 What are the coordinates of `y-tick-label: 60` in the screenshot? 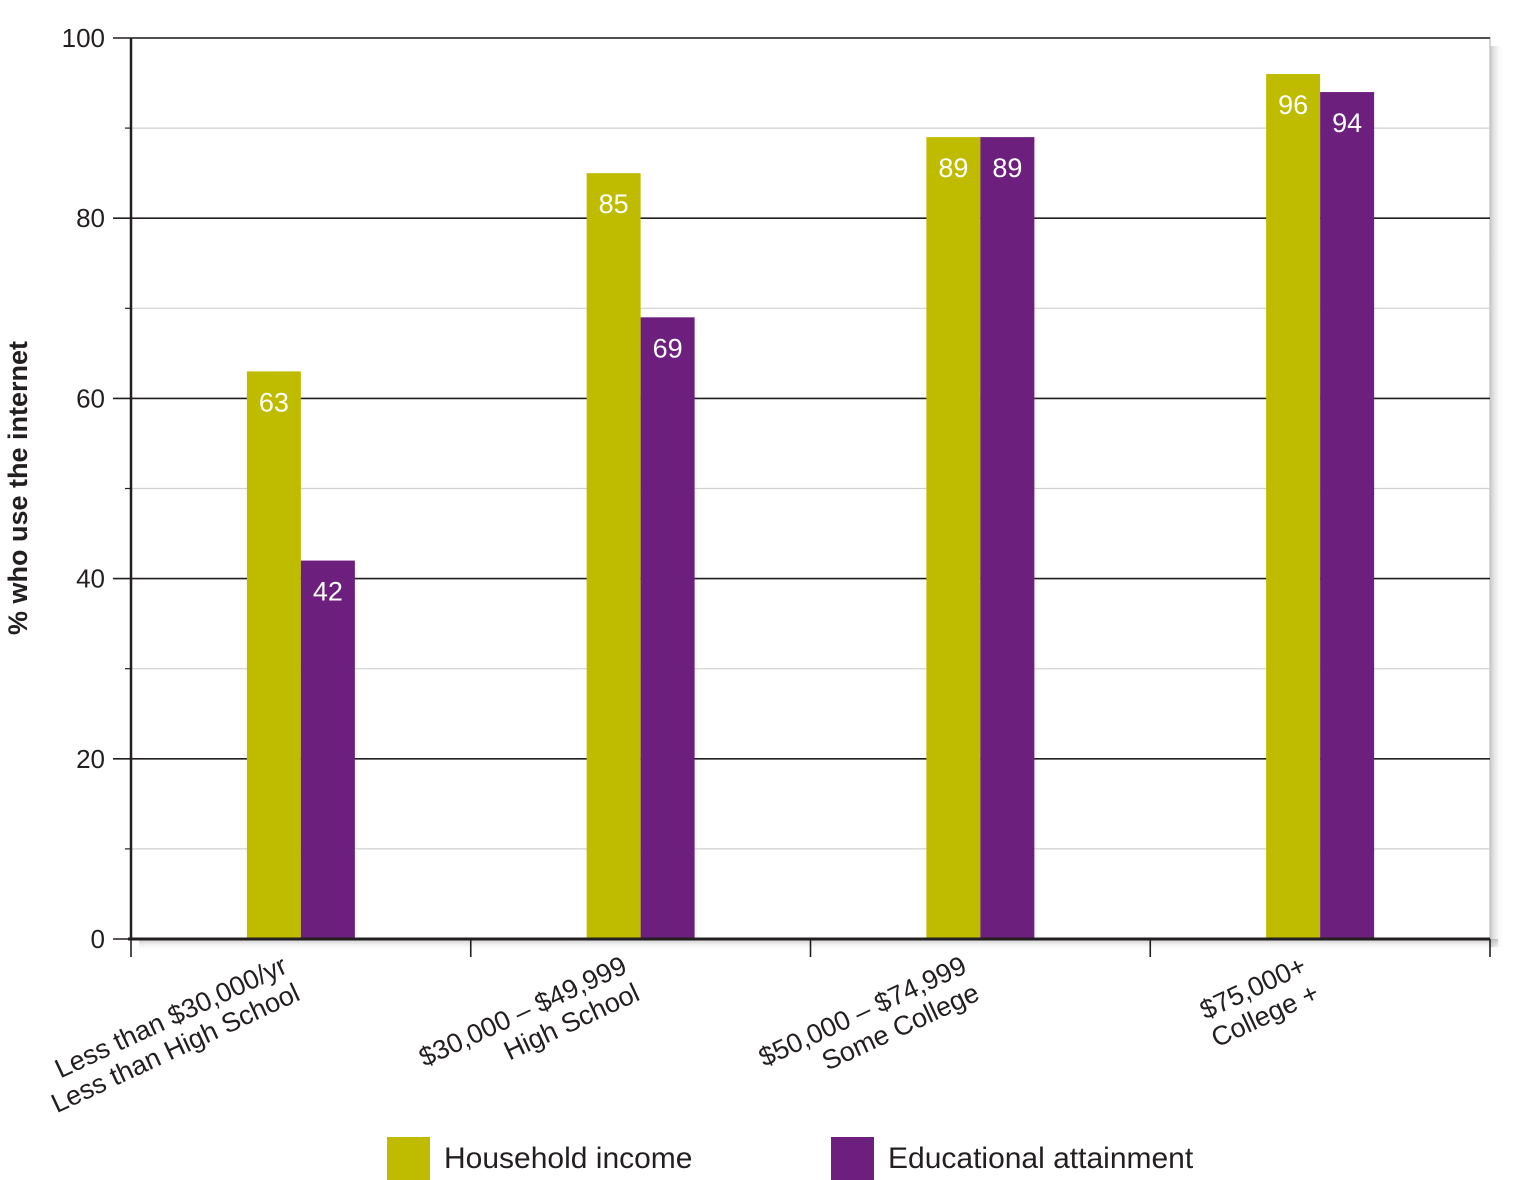 It's located at (90, 398).